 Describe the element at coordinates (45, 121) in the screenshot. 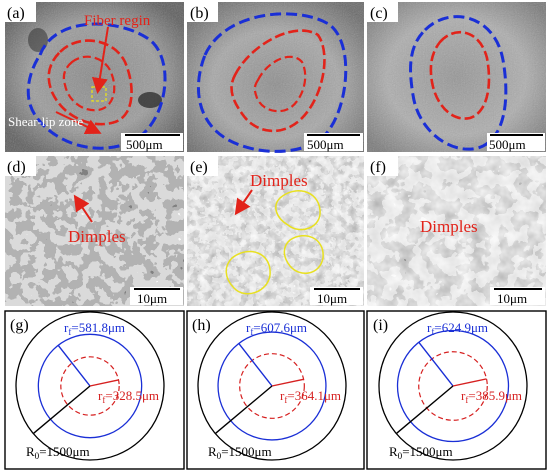

I see `annotation-shear-lip: Shear-lip zone` at that location.